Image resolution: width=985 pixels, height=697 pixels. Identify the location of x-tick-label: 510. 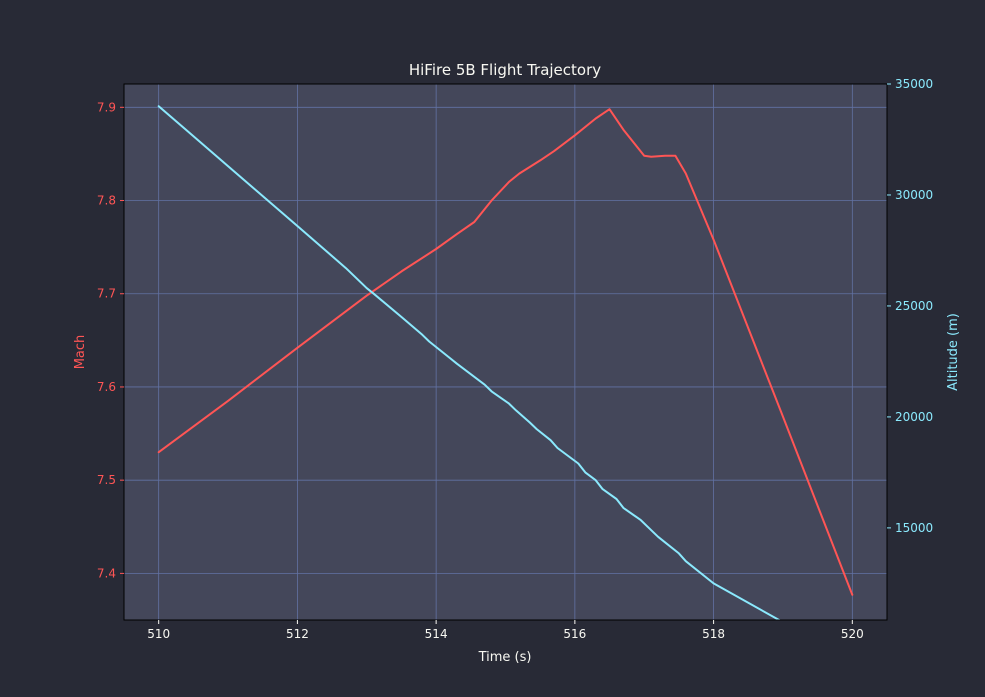
(158, 634).